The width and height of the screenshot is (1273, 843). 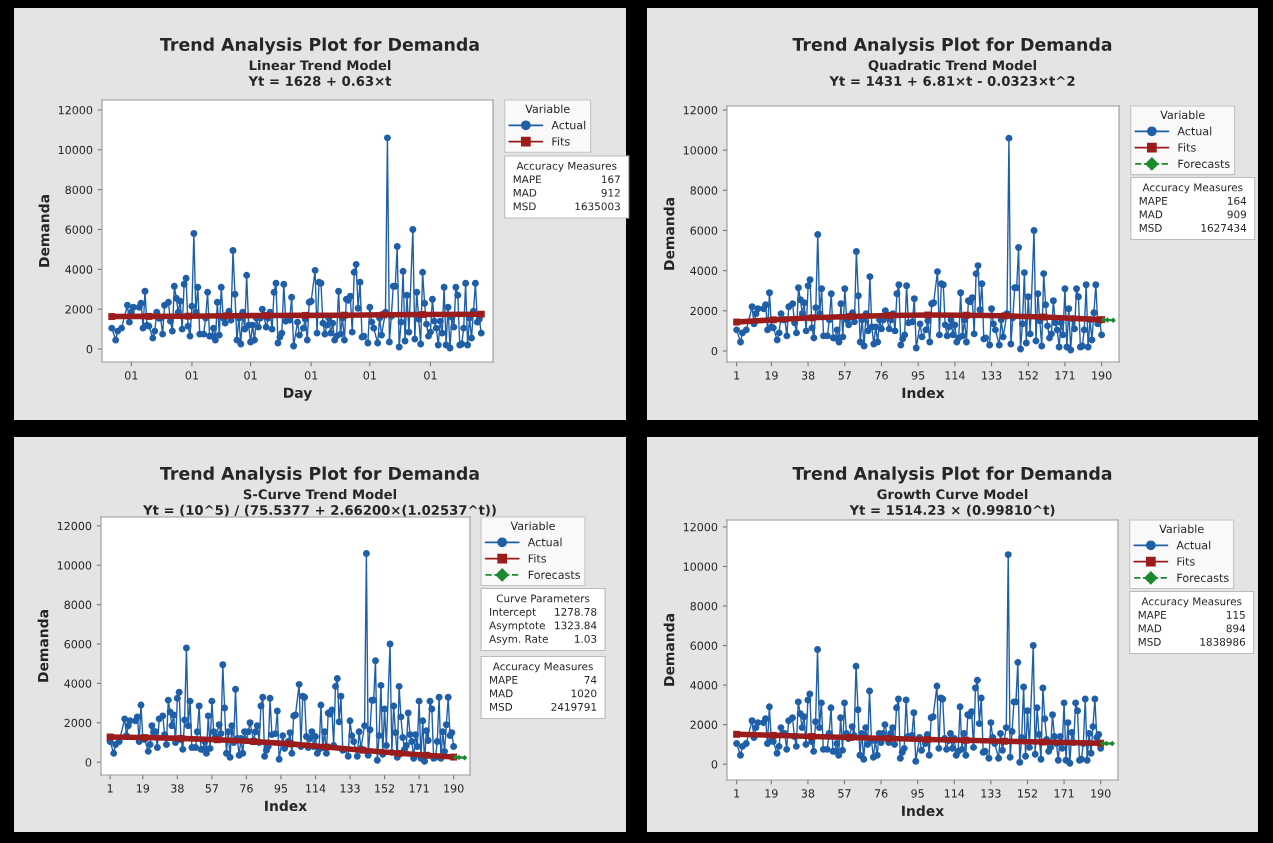 I want to click on y-tick-label: 8000, so click(x=79, y=190).